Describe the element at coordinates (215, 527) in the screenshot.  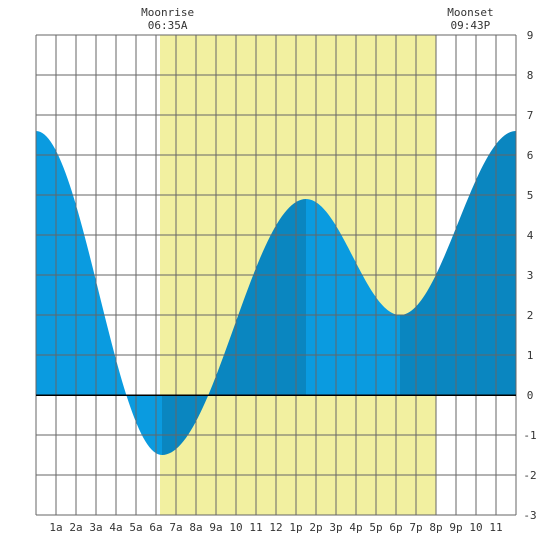
I see `x-tick-label: 9a` at that location.